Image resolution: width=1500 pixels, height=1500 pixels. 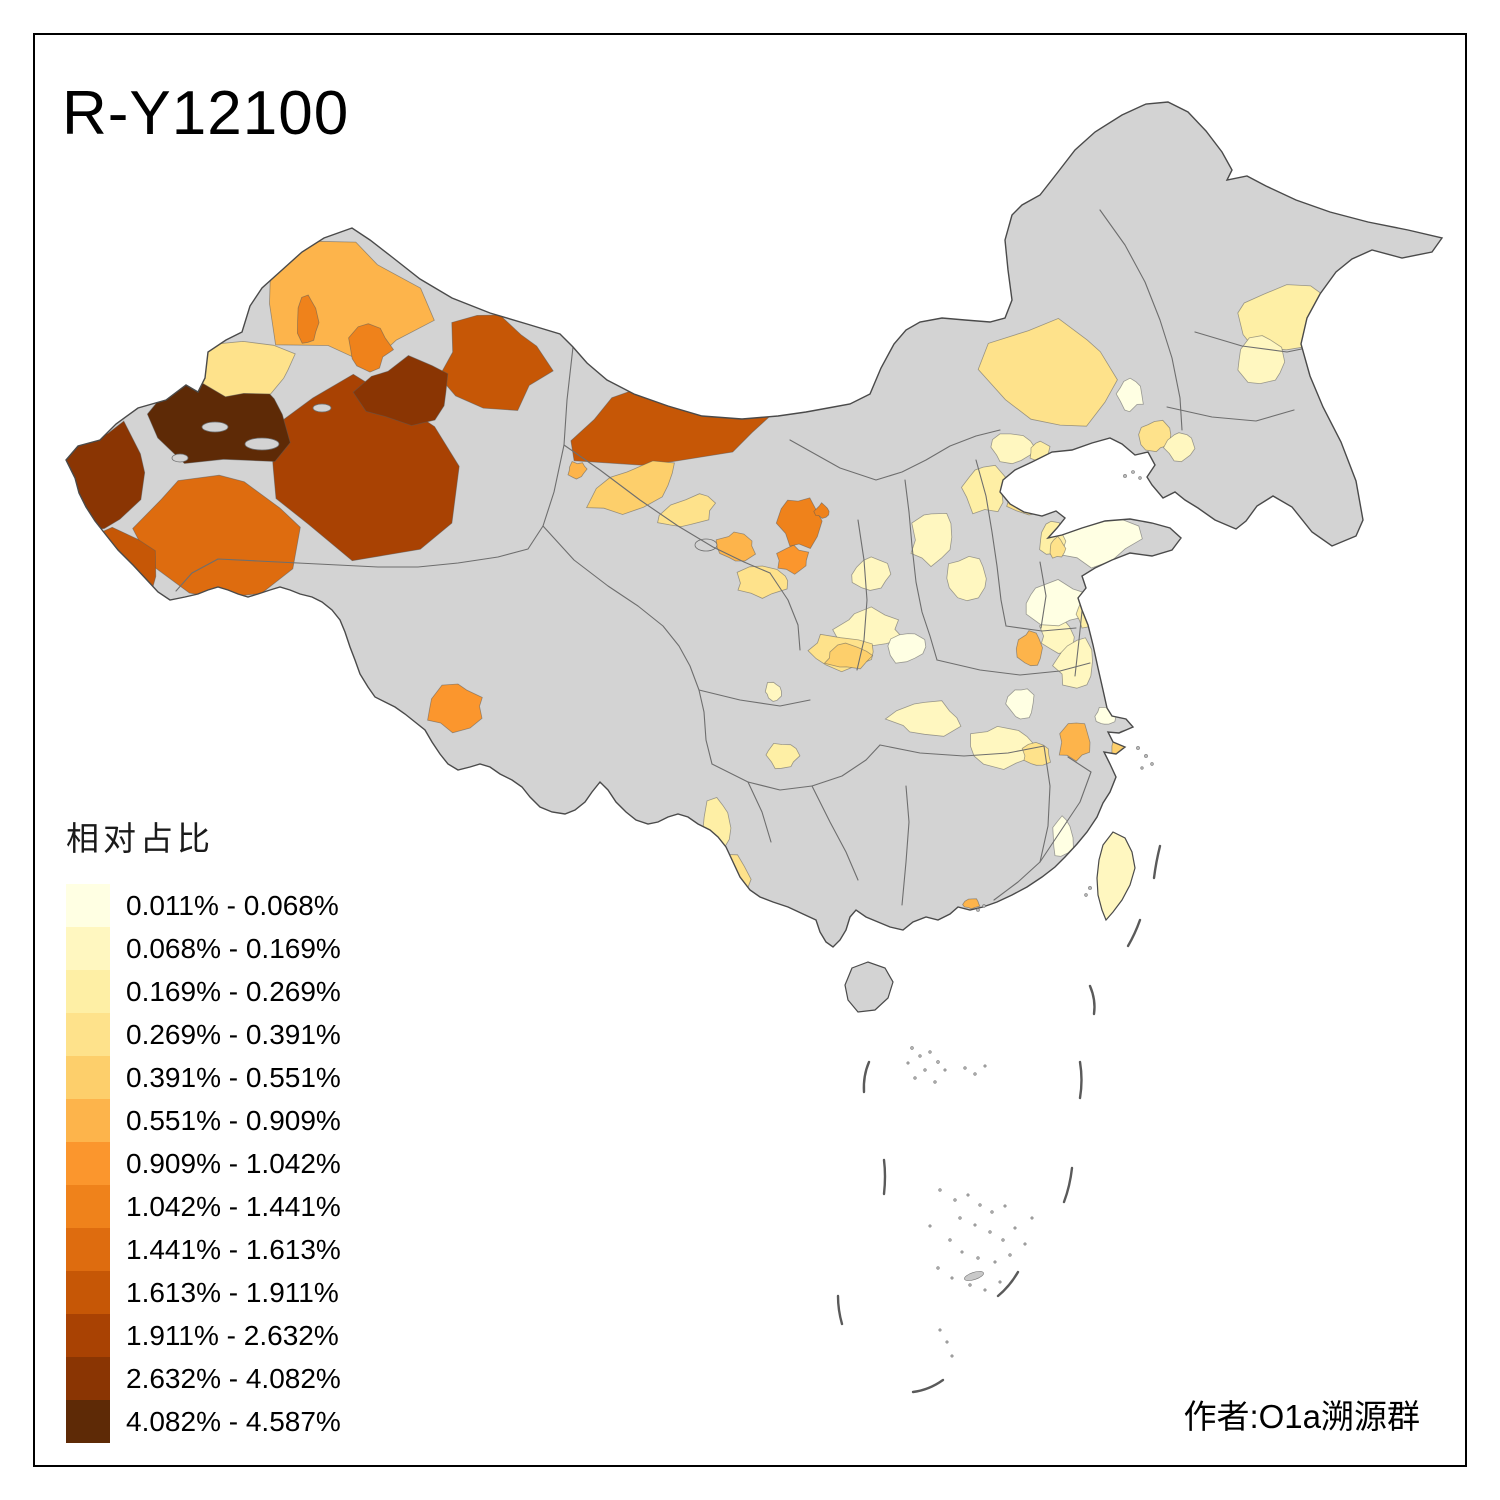 What do you see at coordinates (233, 991) in the screenshot?
I see `legend-label: 0.169% - 0.269%` at bounding box center [233, 991].